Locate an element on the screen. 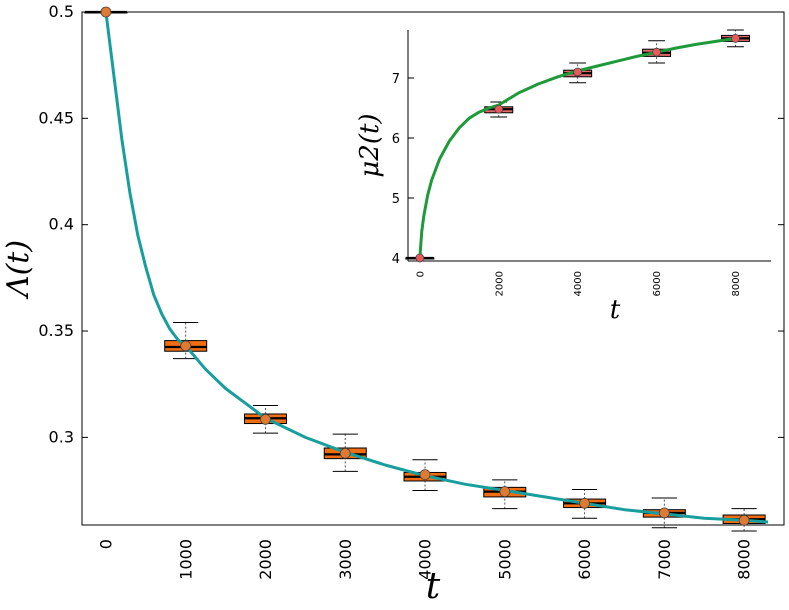 The height and width of the screenshot is (610, 789). inset-x-tick-label: 6000 is located at coordinates (657, 283).